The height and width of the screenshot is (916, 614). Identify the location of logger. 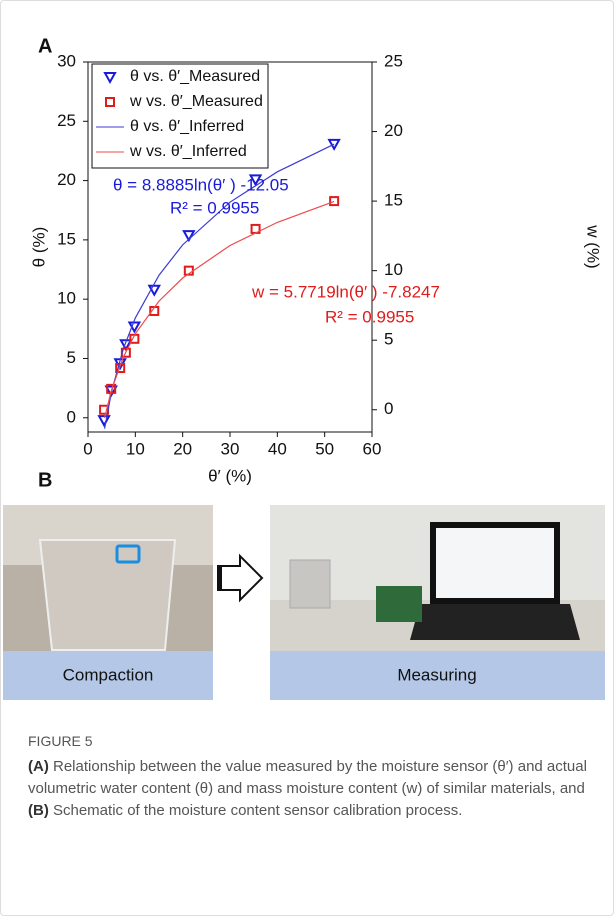
(399, 604).